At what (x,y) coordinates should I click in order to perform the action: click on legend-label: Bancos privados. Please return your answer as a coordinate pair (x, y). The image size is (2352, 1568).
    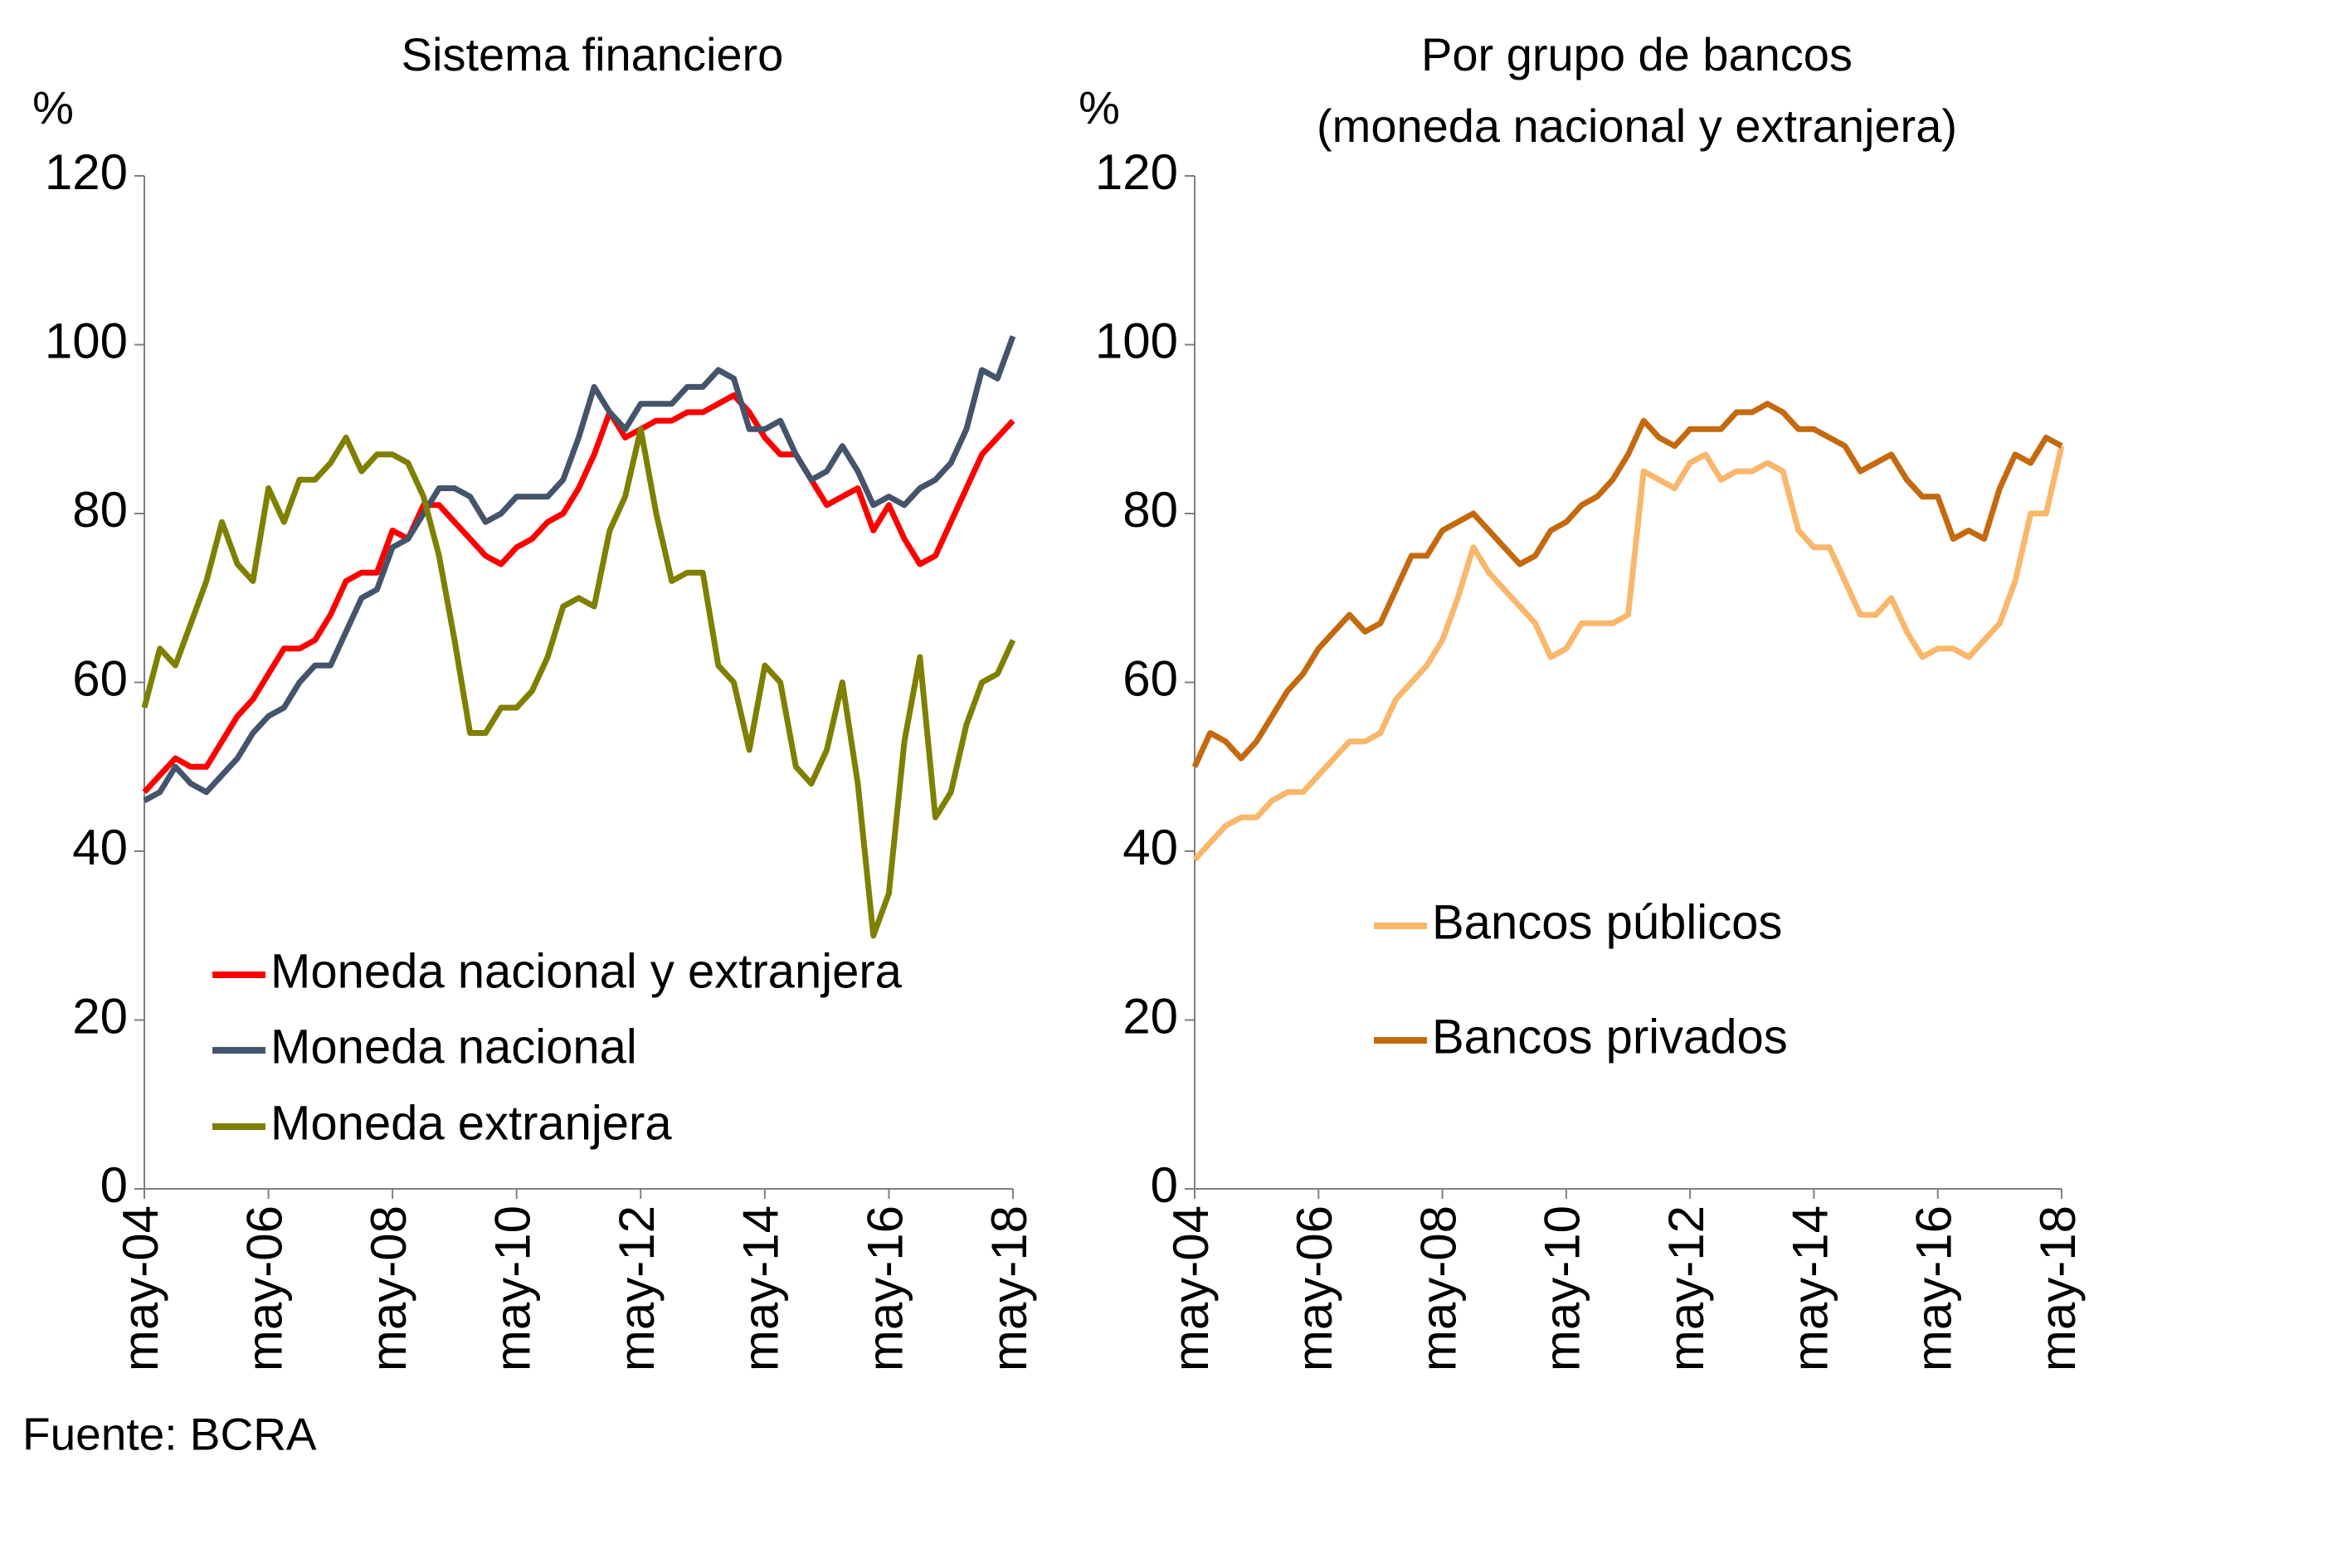
    Looking at the image, I should click on (1610, 1037).